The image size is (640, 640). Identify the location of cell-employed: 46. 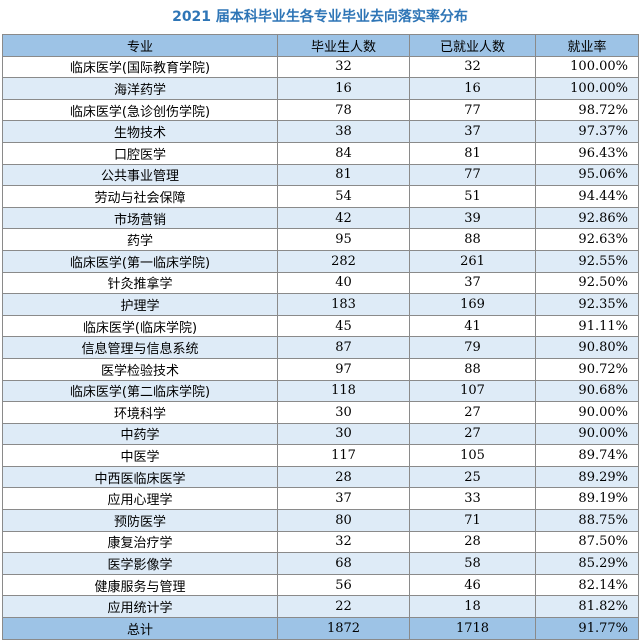
(472, 585).